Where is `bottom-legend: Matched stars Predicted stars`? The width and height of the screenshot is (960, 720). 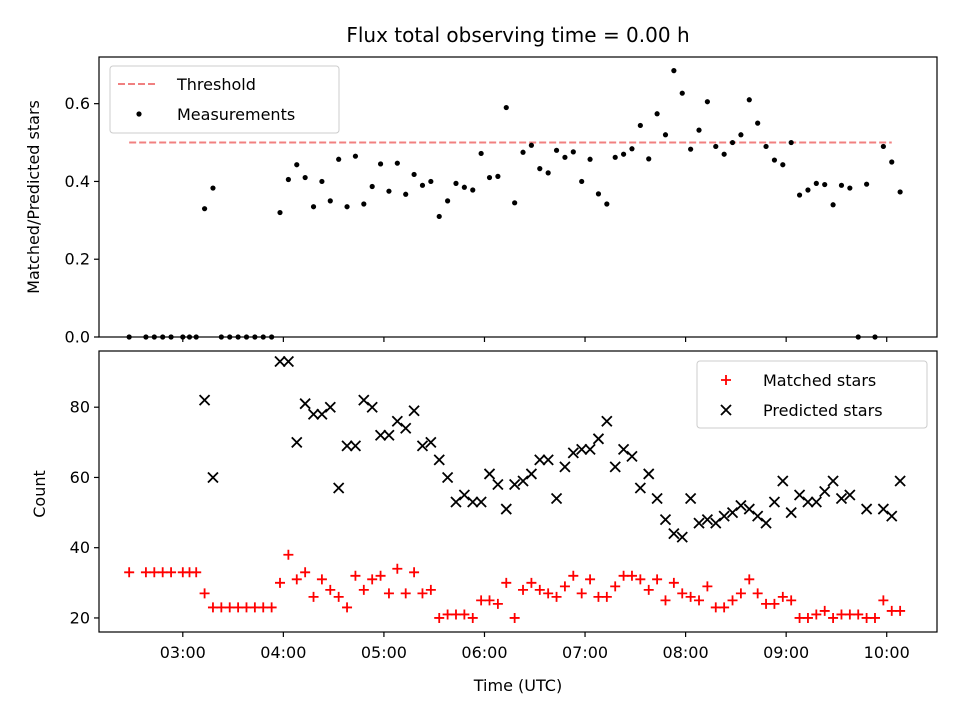 bottom-legend: Matched stars Predicted stars is located at coordinates (812, 394).